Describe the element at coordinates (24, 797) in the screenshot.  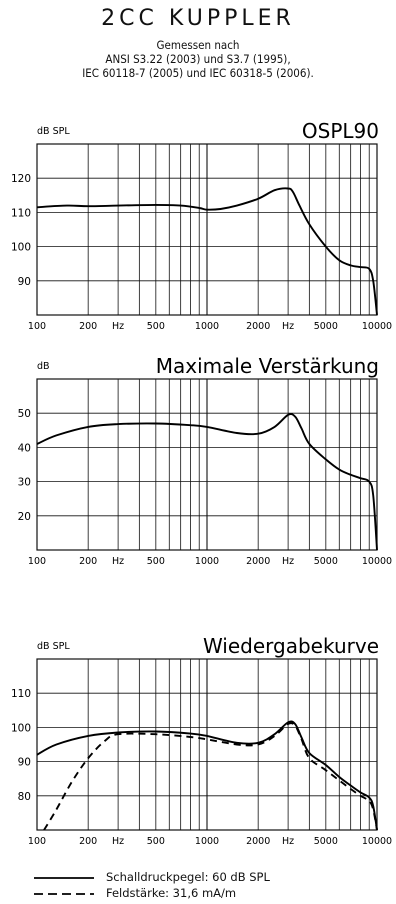
I see `y-tick-label: 80` at that location.